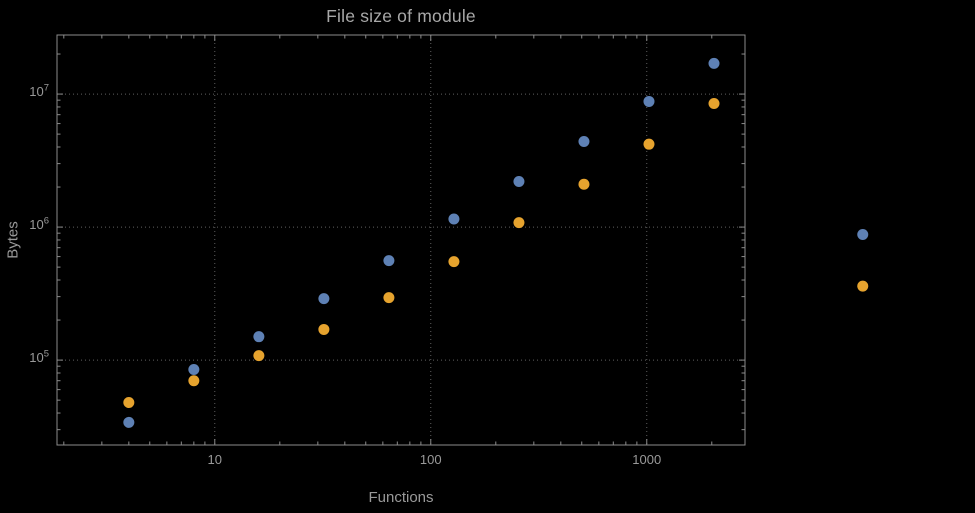  Describe the element at coordinates (430, 459) in the screenshot. I see `x-tick-label: 100` at that location.